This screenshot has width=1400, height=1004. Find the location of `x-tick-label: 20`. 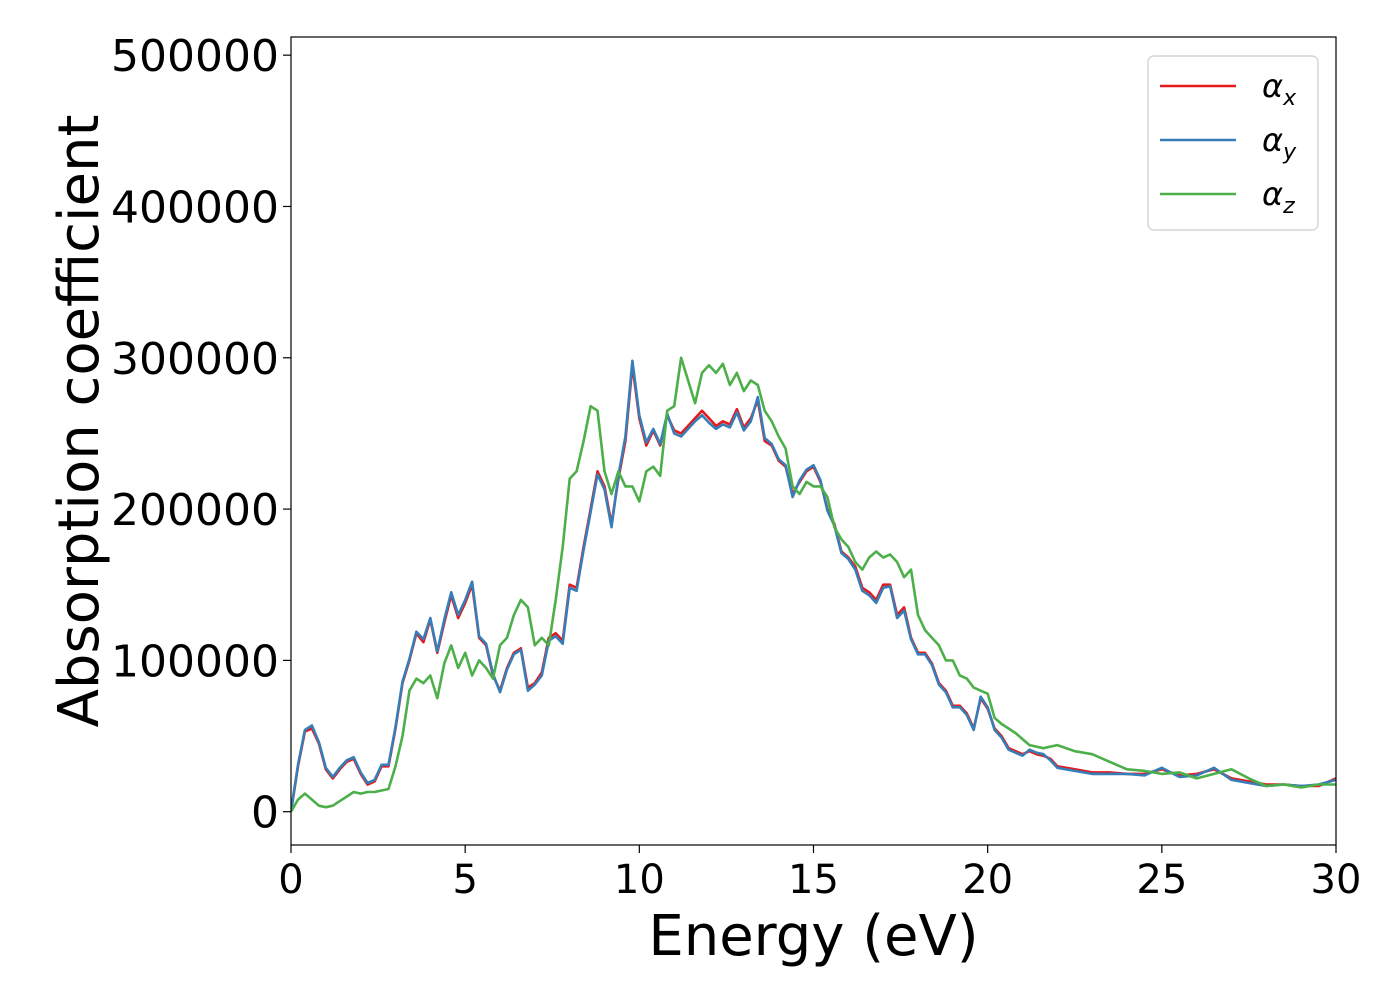

x-tick-label: 20 is located at coordinates (987, 880).